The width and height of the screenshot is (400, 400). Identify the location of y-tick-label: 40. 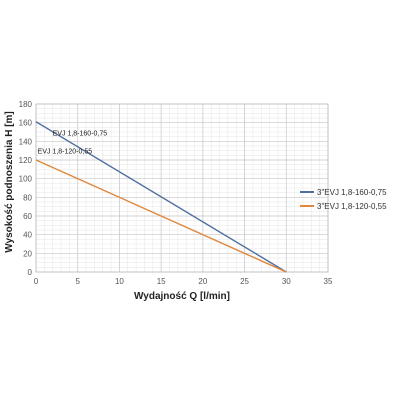
(27, 235).